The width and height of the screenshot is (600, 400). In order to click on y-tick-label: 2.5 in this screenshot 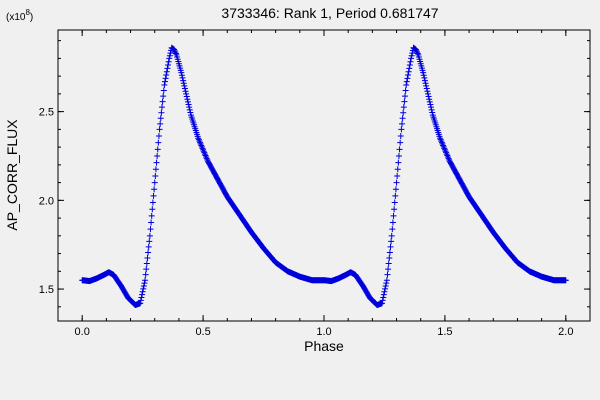, I will do `click(46, 113)`.